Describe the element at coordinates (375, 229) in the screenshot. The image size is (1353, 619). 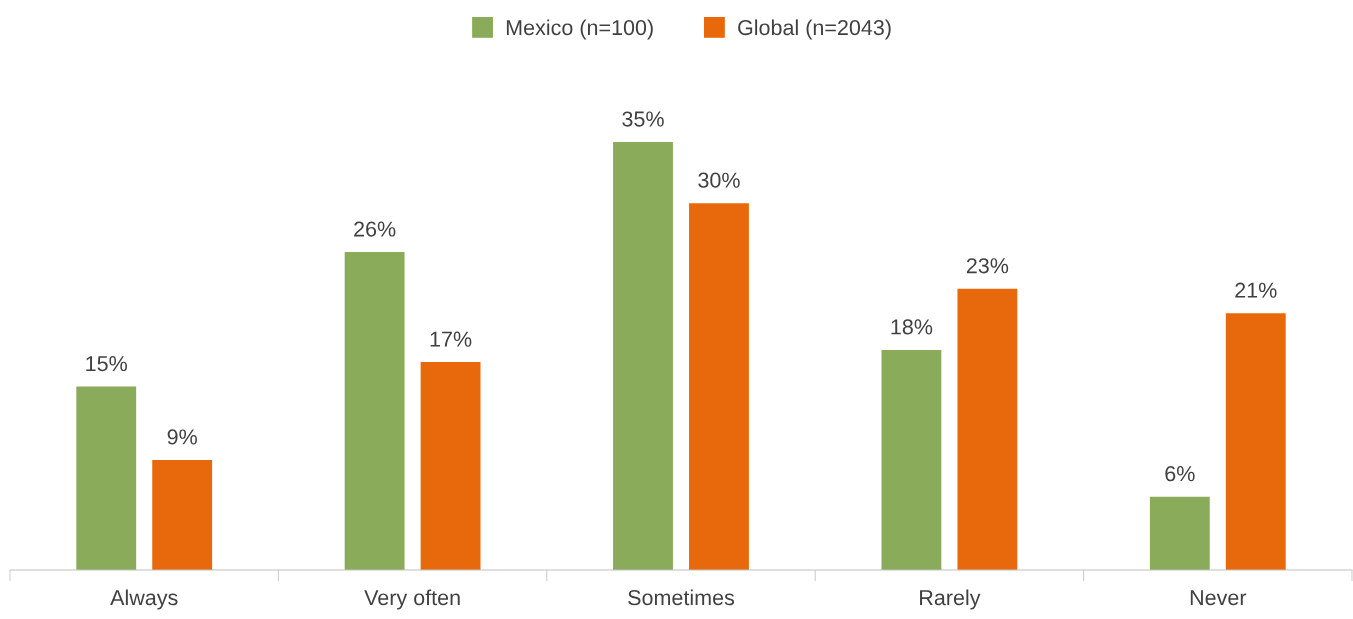
I see `data-label: 26%` at that location.